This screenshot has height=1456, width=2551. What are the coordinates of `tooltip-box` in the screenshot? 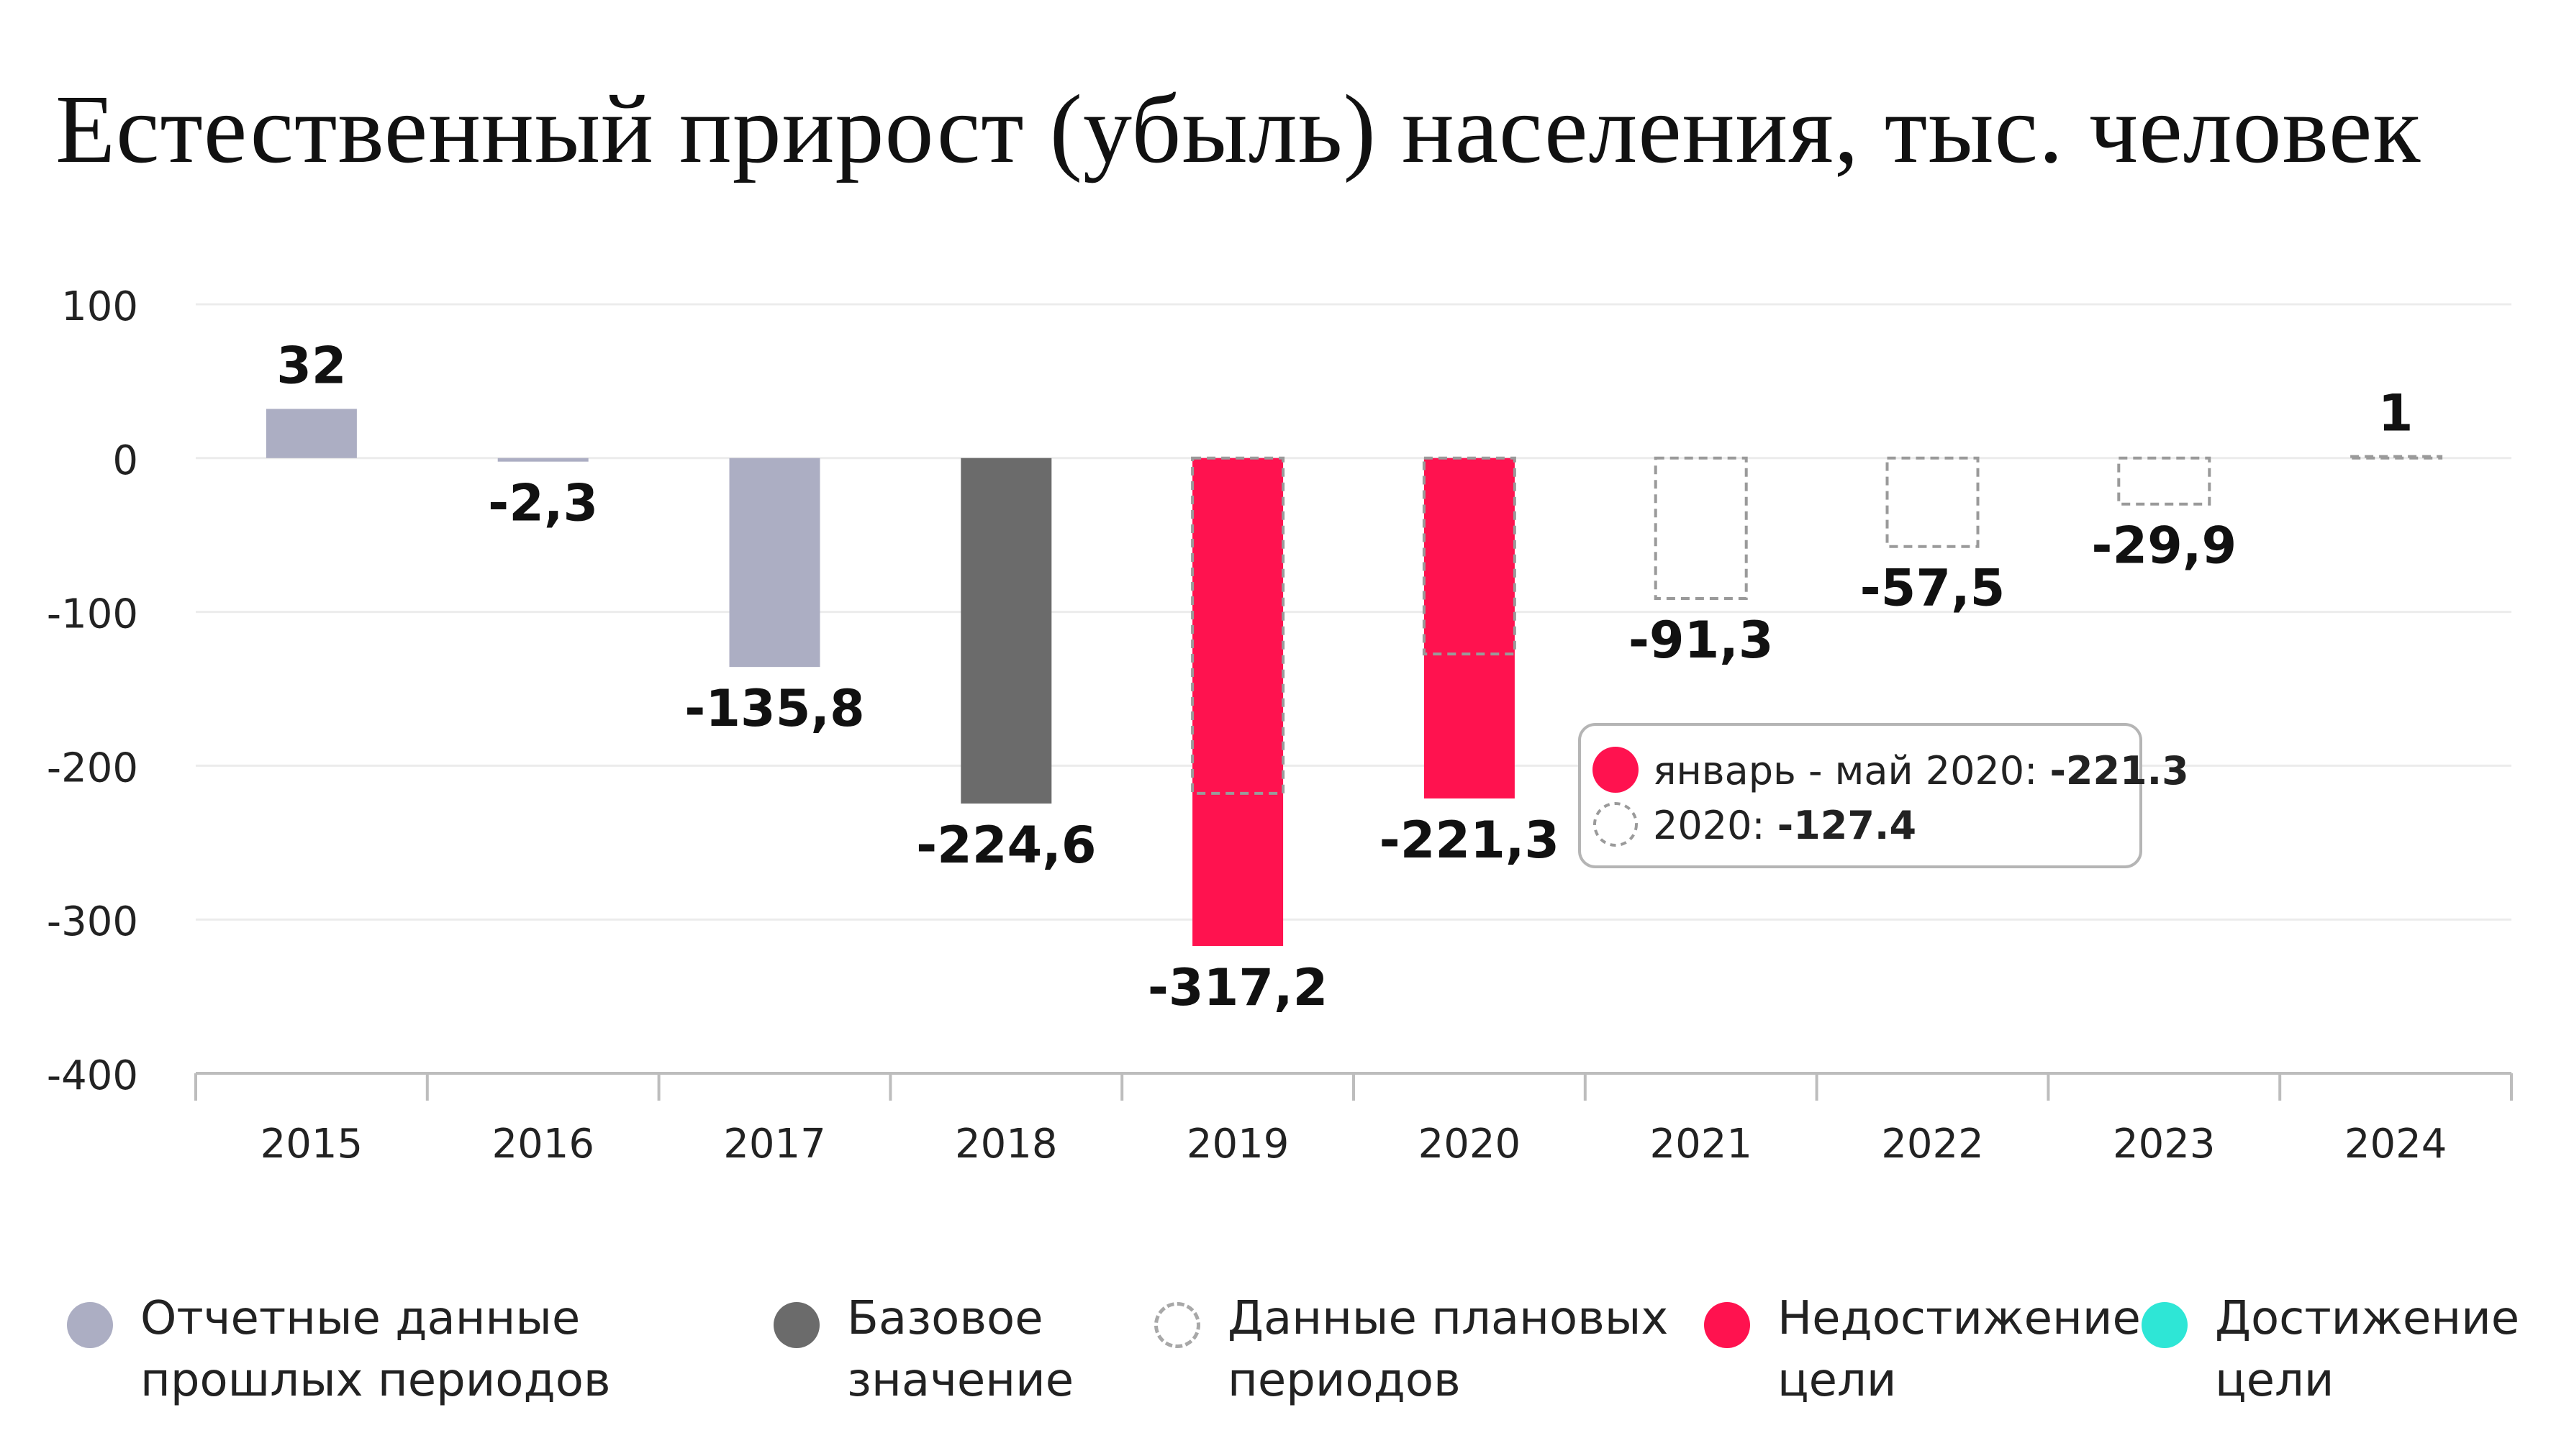 It's located at (1860, 795).